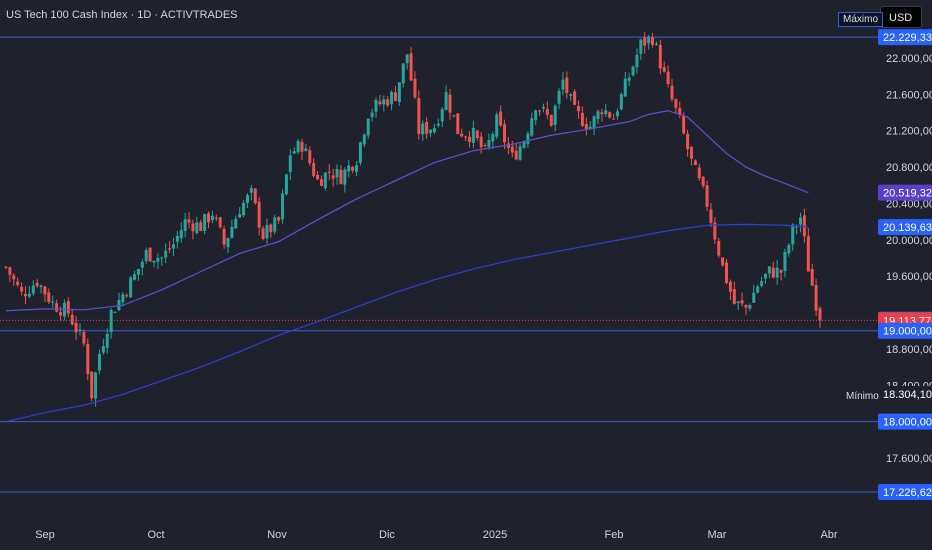 The height and width of the screenshot is (550, 932). I want to click on price-tag-label: 17.226,62, so click(907, 493).